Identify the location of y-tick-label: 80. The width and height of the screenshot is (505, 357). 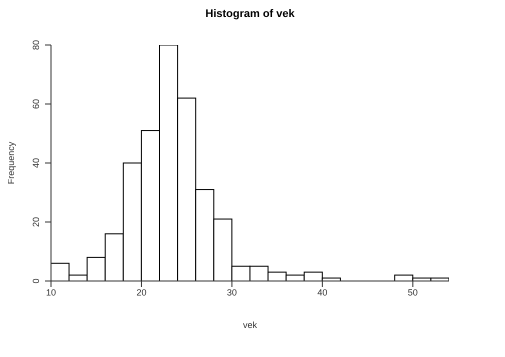
(36, 45).